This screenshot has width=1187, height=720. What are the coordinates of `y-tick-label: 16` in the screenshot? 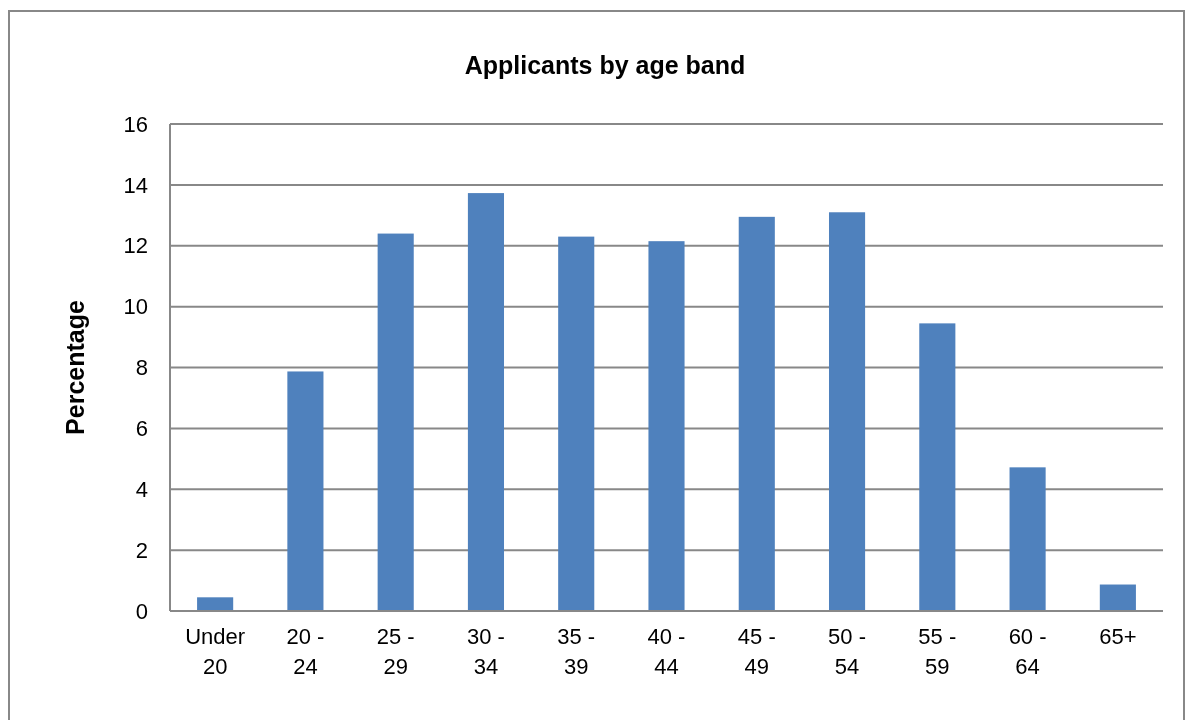 It's located at (135, 124).